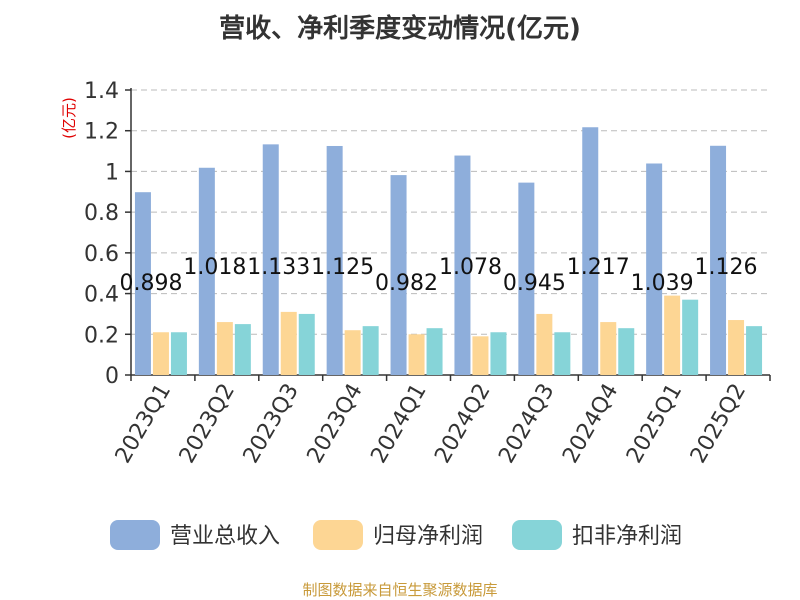  Describe the element at coordinates (398, 424) in the screenshot. I see `x-tick-label: 2024Q1` at that location.